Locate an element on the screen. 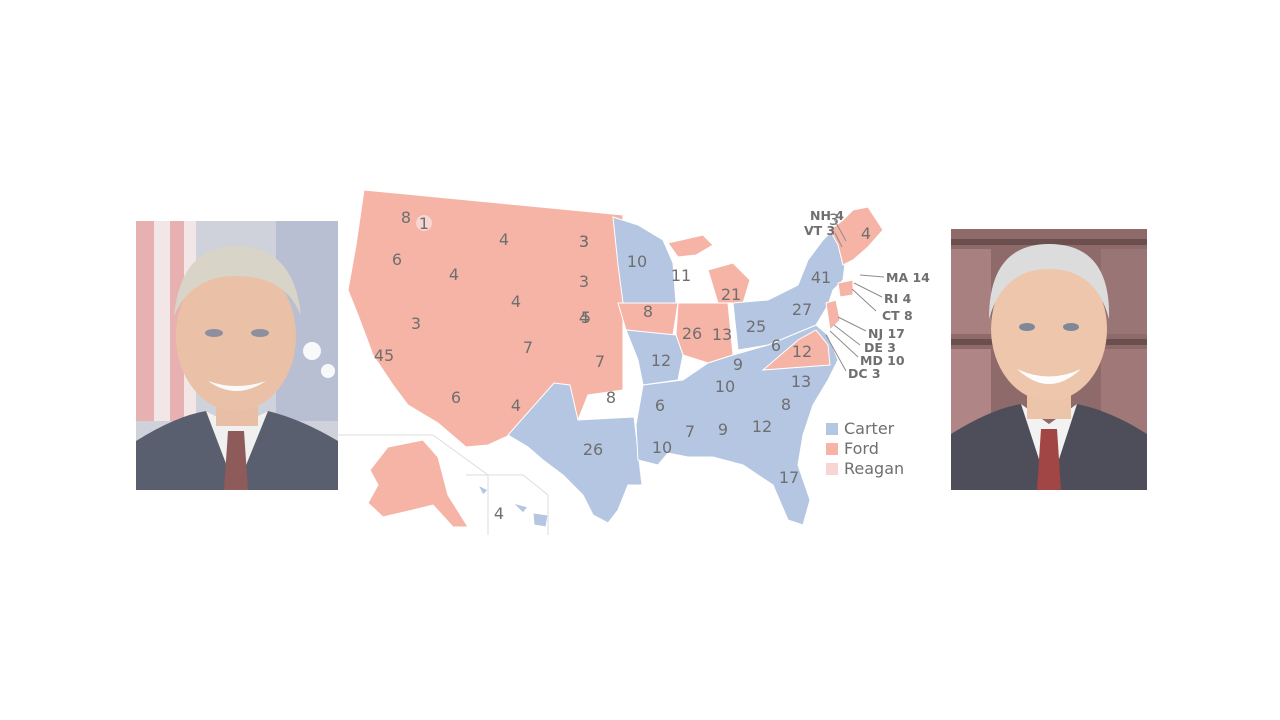  state-label: 1 is located at coordinates (424, 223).